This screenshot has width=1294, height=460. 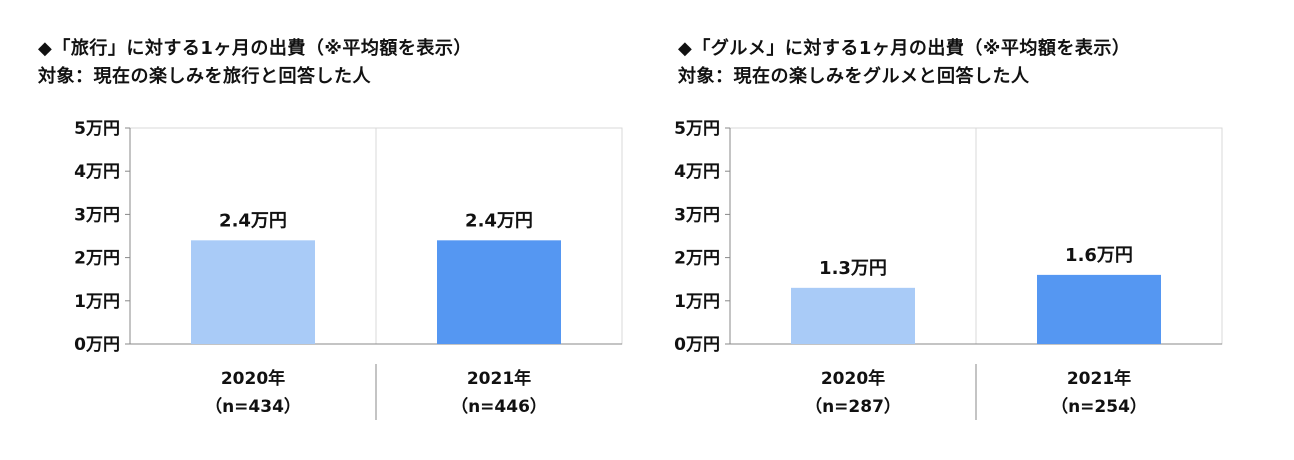 What do you see at coordinates (253, 406) in the screenshot?
I see `x-tick-sublabel: （n=434）` at bounding box center [253, 406].